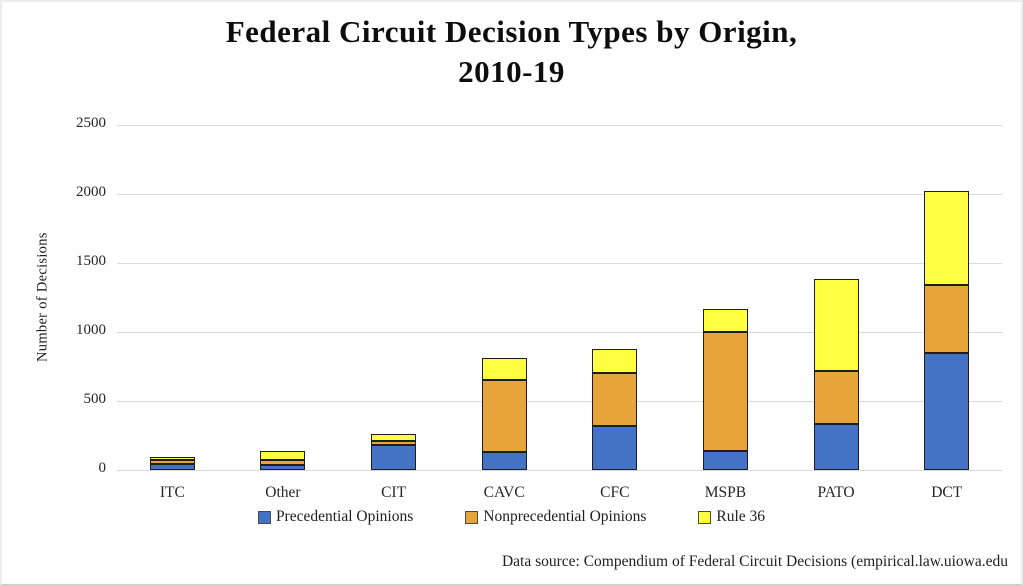 The image size is (1023, 586). What do you see at coordinates (725, 492) in the screenshot?
I see `x-tick-label-mspb: MSPB` at bounding box center [725, 492].